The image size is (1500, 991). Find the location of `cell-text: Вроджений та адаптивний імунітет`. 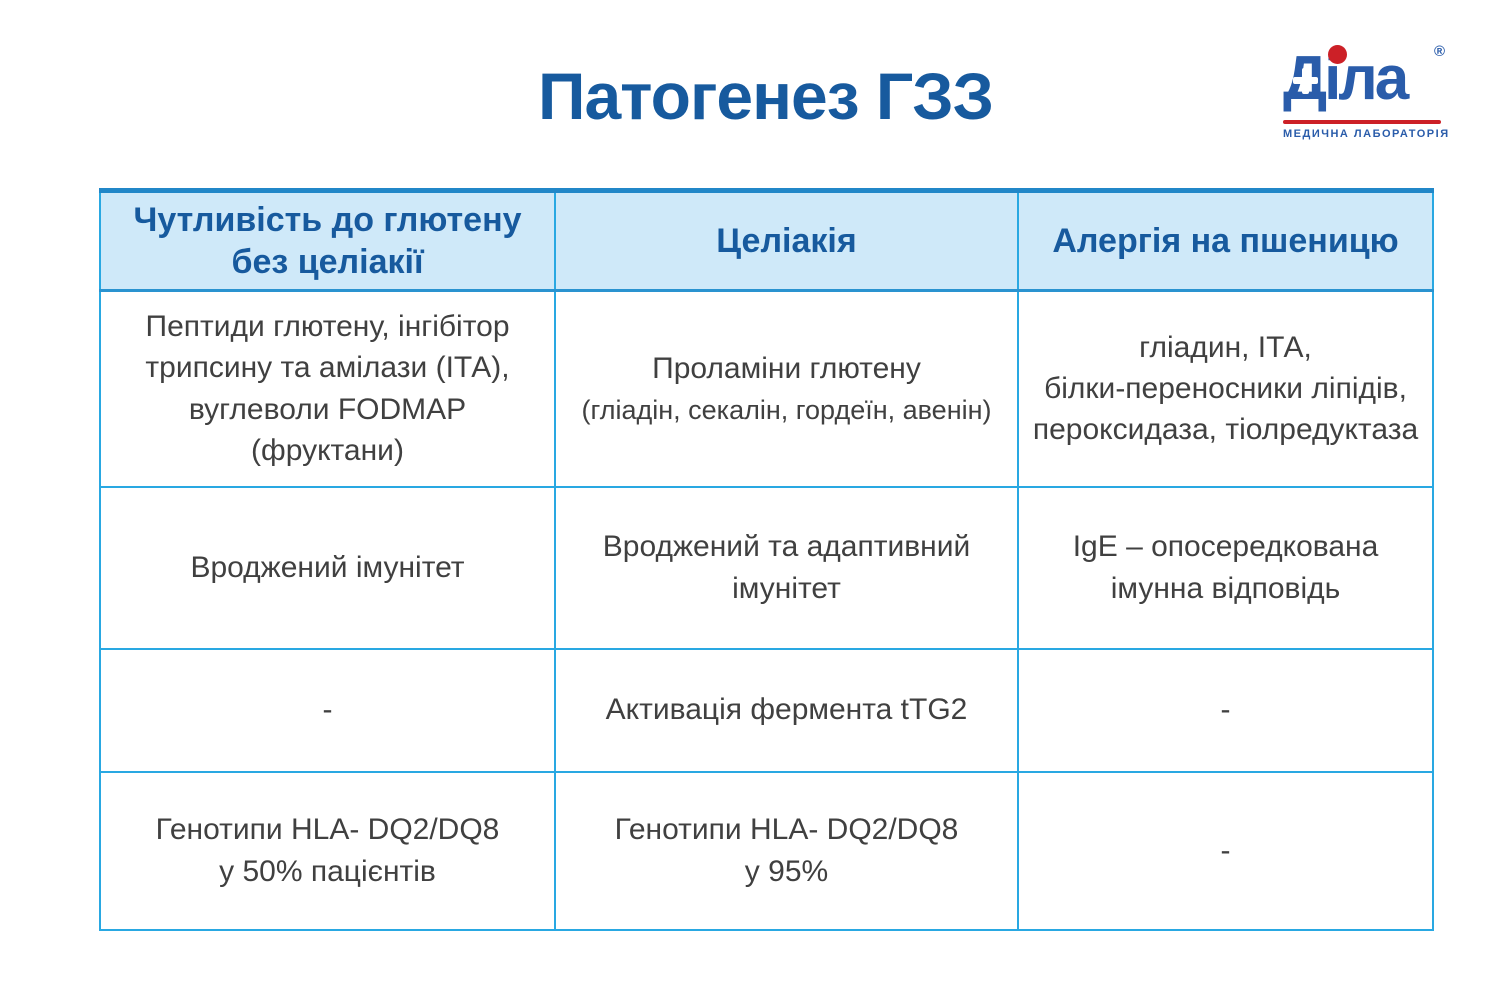

cell-text: Вроджений та адаптивний імунітет is located at coordinates (786, 567).